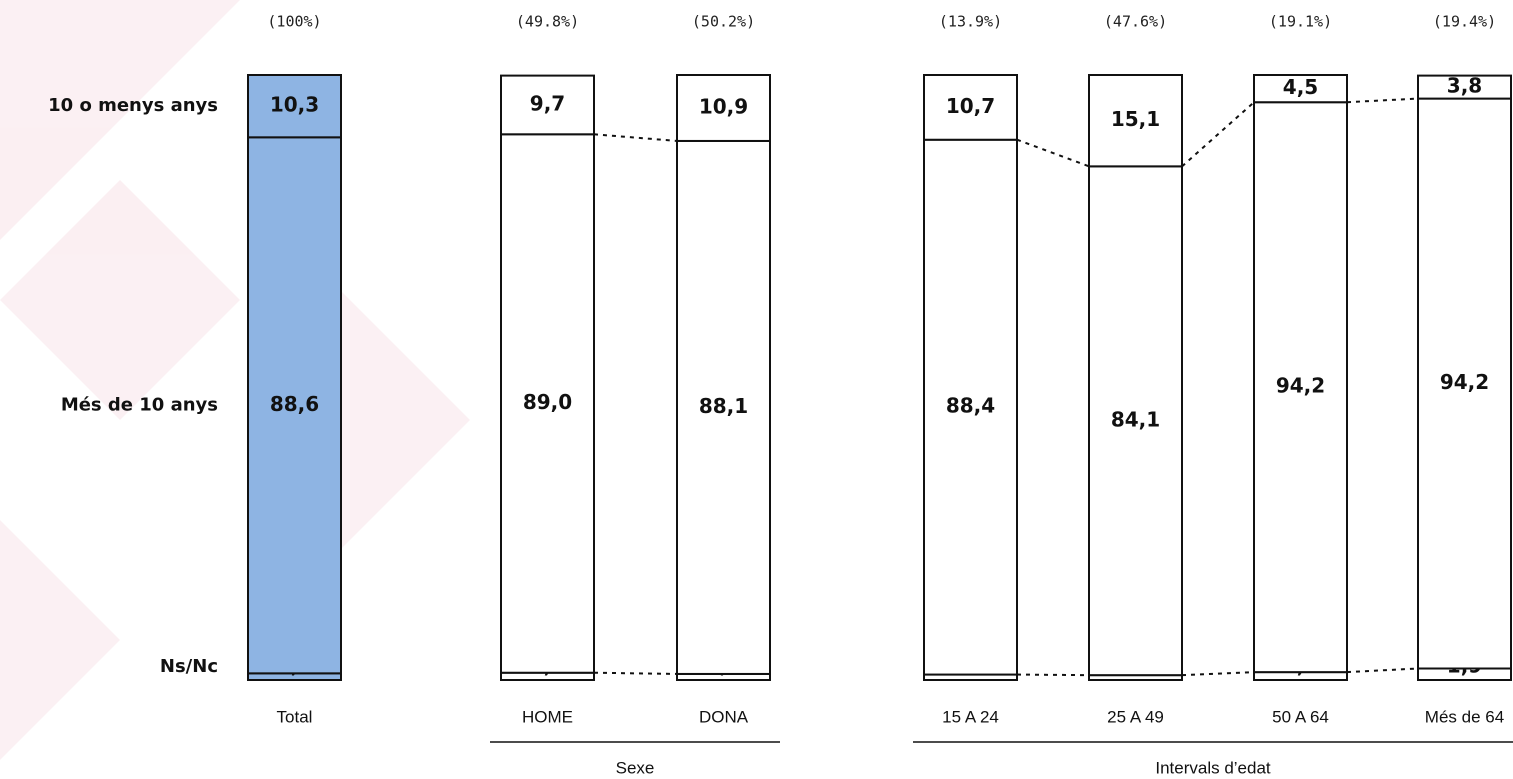 The image size is (1513, 779). What do you see at coordinates (1135, 716) in the screenshot?
I see `x-tick-label: 25 A 49` at bounding box center [1135, 716].